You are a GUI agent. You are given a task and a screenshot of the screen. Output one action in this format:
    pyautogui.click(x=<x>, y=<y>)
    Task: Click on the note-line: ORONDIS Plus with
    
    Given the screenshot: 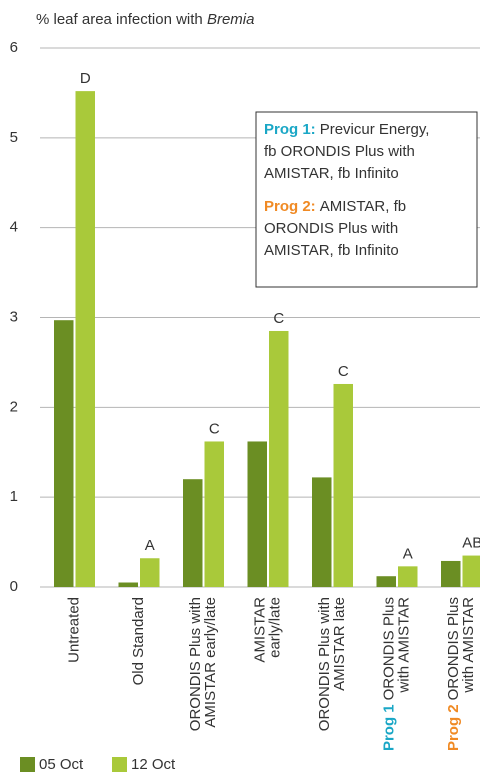 What is the action you would take?
    pyautogui.click(x=331, y=228)
    